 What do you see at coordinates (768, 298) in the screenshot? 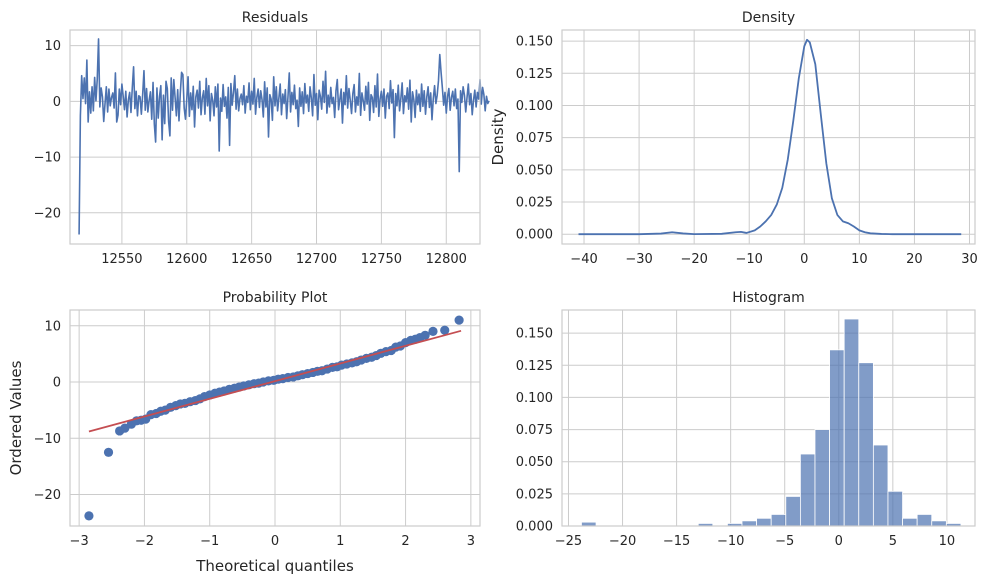
I see `histogram-title: Histogram` at bounding box center [768, 298].